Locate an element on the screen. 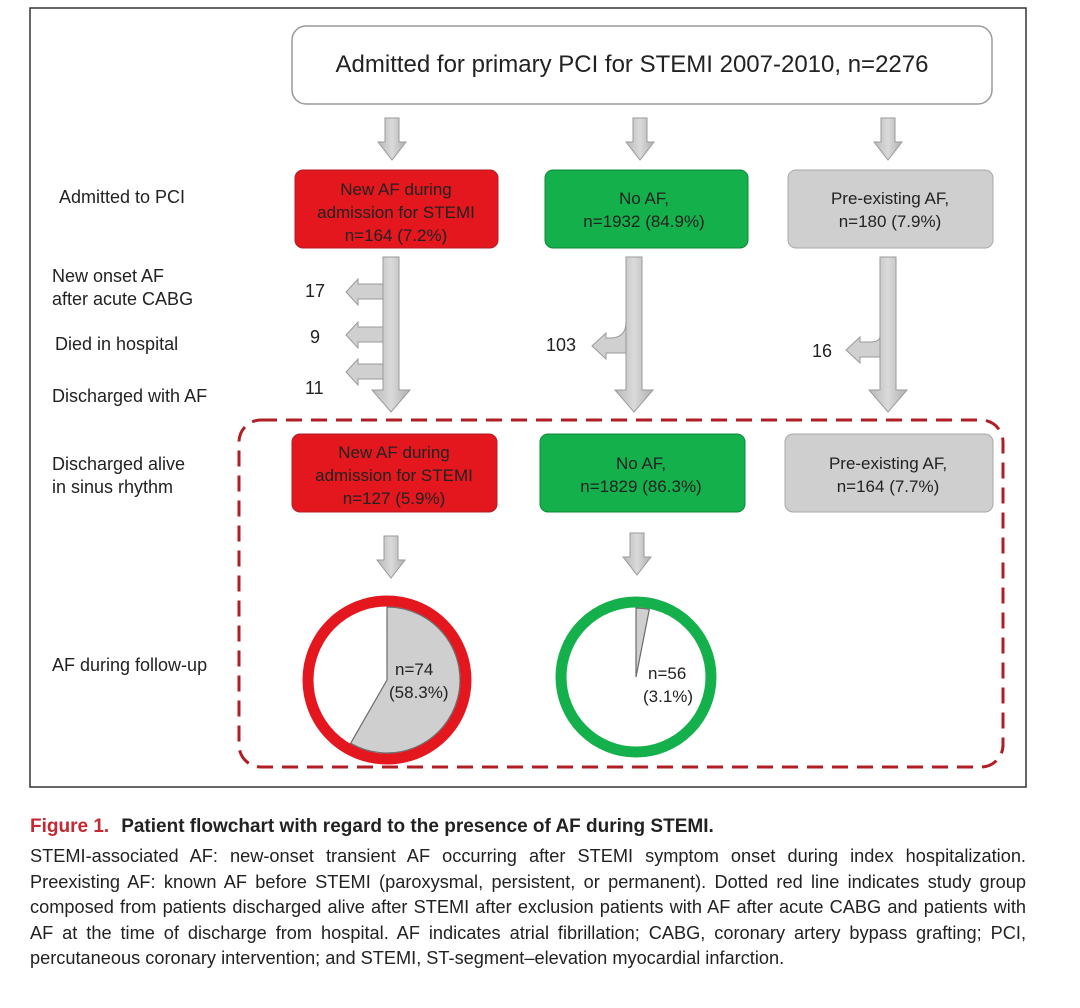  arrow-mid-pre-af is located at coordinates (877, 334).